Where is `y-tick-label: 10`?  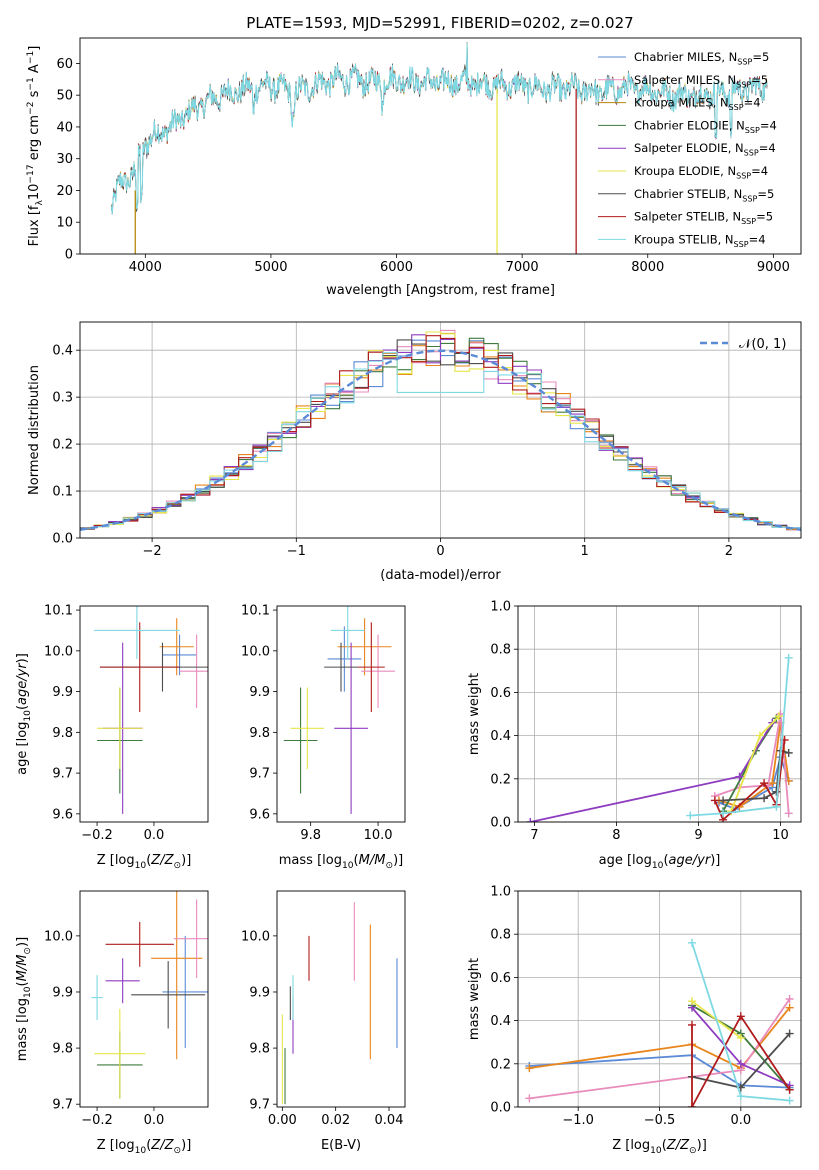 y-tick-label: 10 is located at coordinates (64, 223).